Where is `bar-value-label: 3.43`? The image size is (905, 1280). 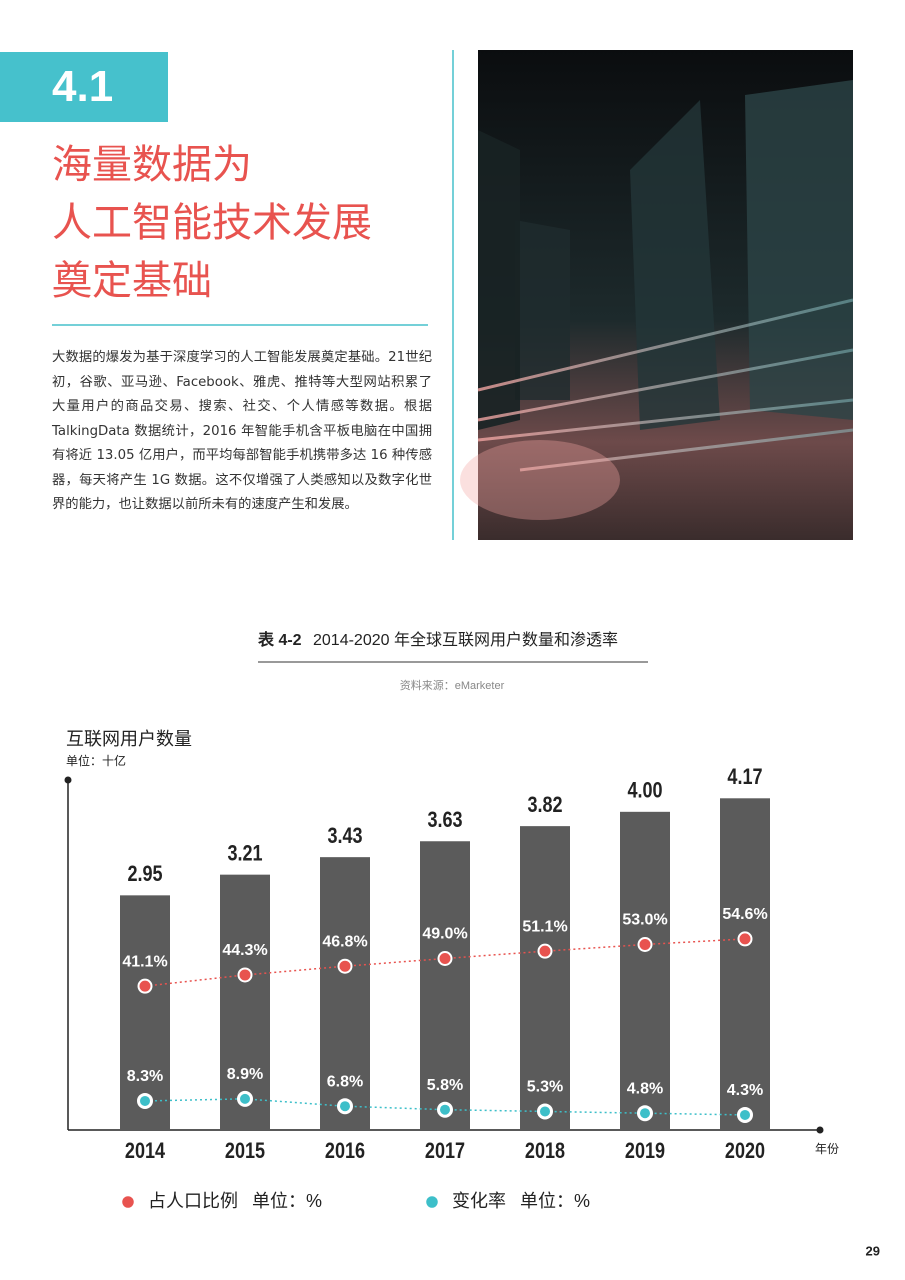 bar-value-label: 3.43 is located at coordinates (344, 836).